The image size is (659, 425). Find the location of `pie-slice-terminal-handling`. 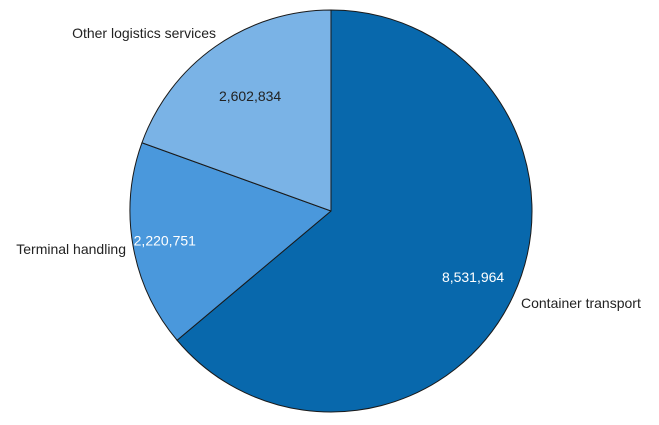

pie-slice-terminal-handling is located at coordinates (230, 241).